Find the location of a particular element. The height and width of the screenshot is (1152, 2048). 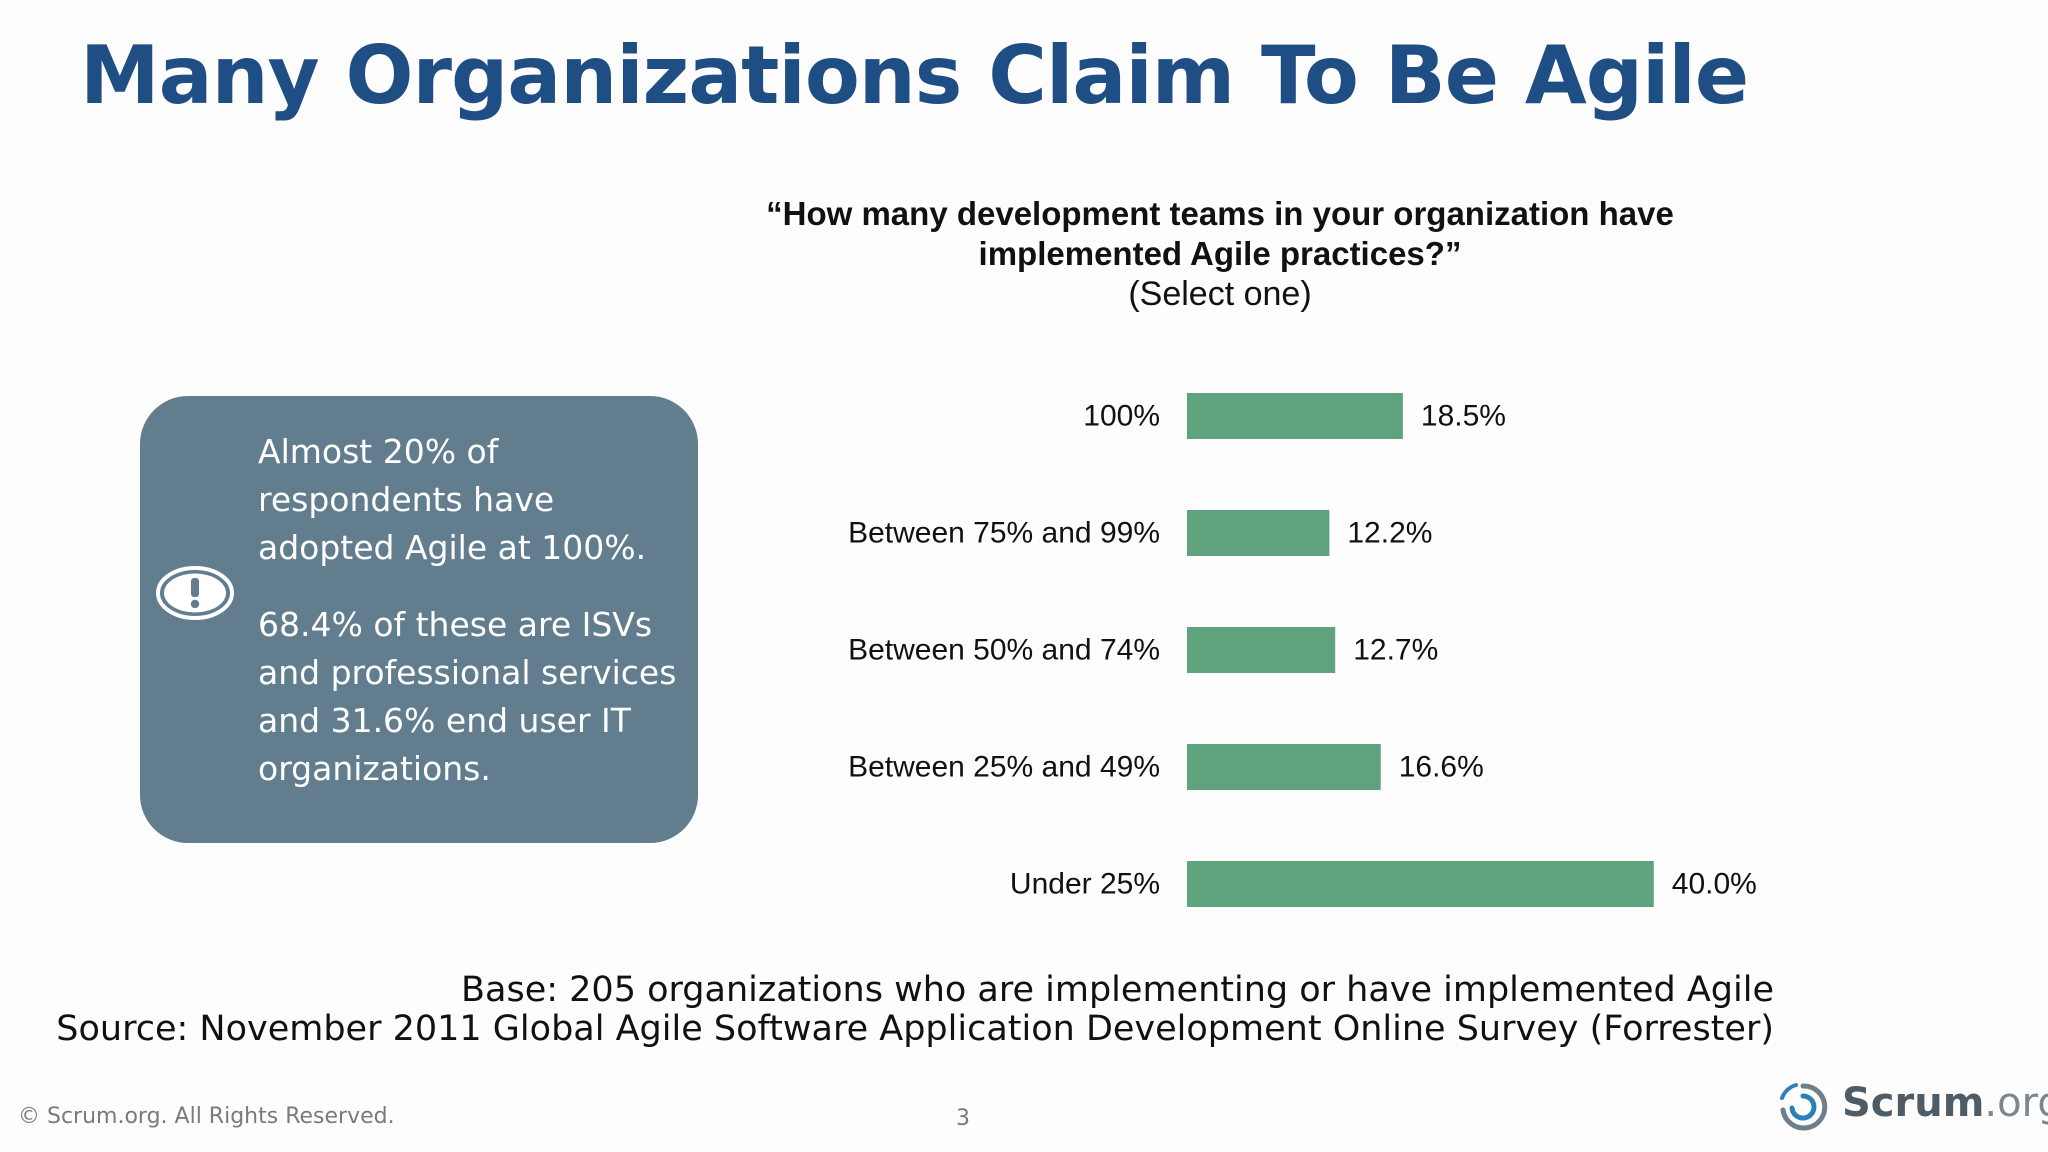

category-label-3: Between 50% and 74% is located at coordinates (1004, 650).